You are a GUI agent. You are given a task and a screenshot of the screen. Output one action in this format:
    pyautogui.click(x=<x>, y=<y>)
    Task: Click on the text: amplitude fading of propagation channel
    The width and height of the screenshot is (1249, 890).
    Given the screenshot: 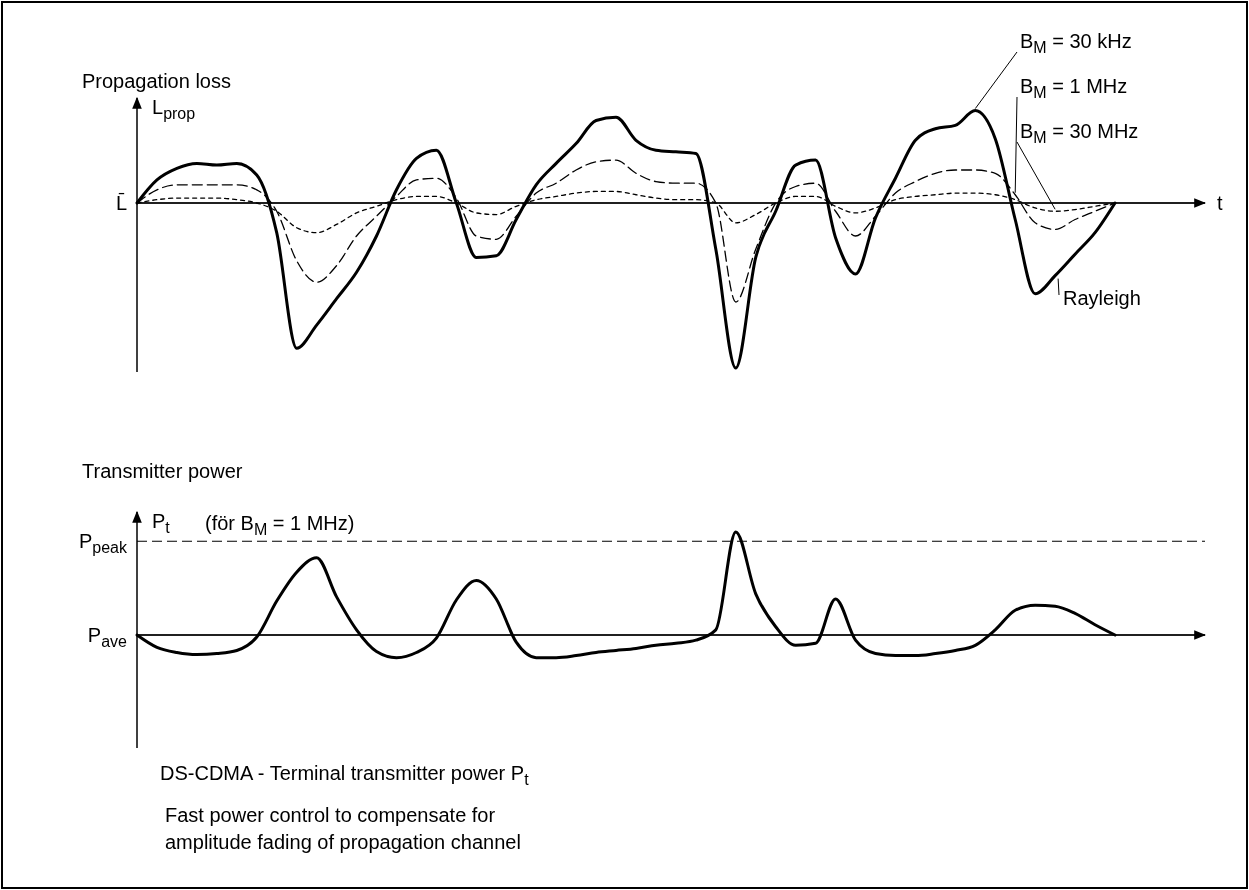 What is the action you would take?
    pyautogui.click(x=343, y=842)
    